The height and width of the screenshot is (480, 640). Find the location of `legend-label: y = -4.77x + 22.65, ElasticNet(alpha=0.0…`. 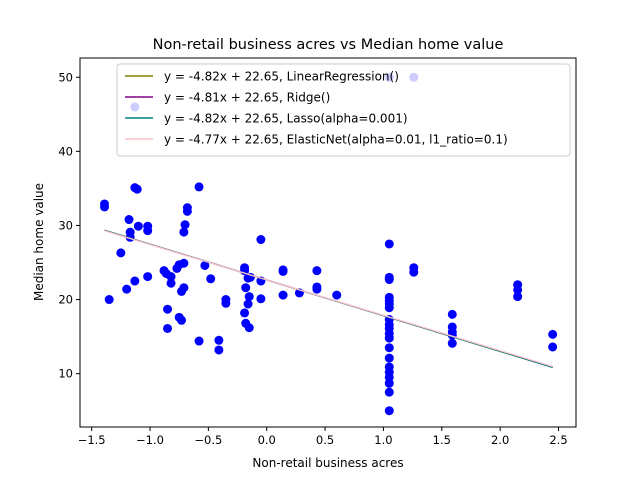

legend-label: y = -4.77x + 22.65, ElasticNet(alpha=0.0… is located at coordinates (336, 140).